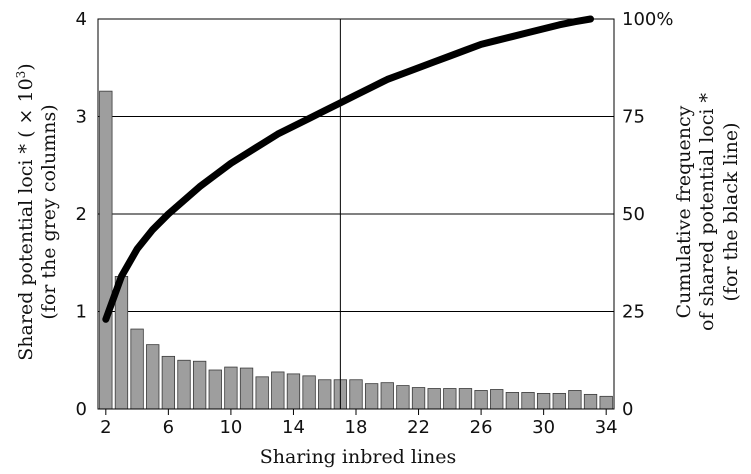 The height and width of the screenshot is (474, 751). What do you see at coordinates (358, 457) in the screenshot?
I see `x-axis-title: Sharing inbred lines` at bounding box center [358, 457].